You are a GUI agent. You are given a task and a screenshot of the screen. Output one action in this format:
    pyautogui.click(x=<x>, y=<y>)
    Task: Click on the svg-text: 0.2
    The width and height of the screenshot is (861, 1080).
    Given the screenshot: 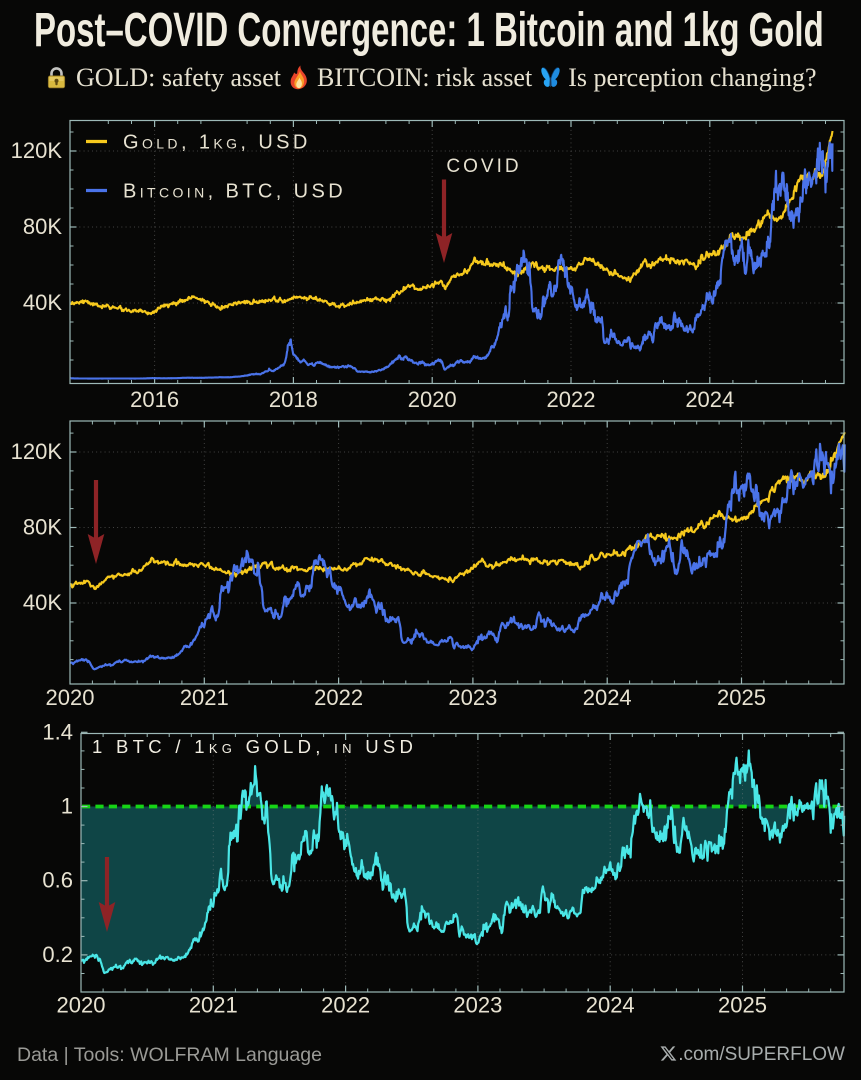 What is the action you would take?
    pyautogui.click(x=57, y=954)
    